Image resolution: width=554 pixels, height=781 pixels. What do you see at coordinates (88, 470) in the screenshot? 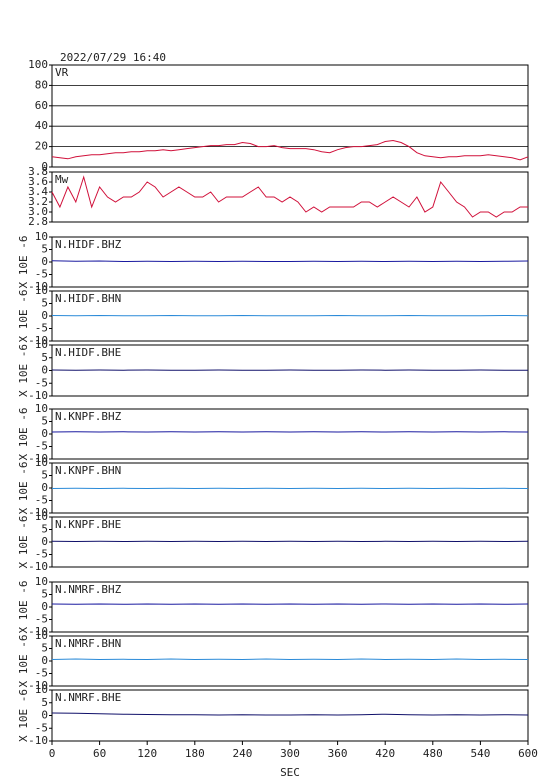
I see `panel-label: N.KNPF.BHN` at bounding box center [88, 470].